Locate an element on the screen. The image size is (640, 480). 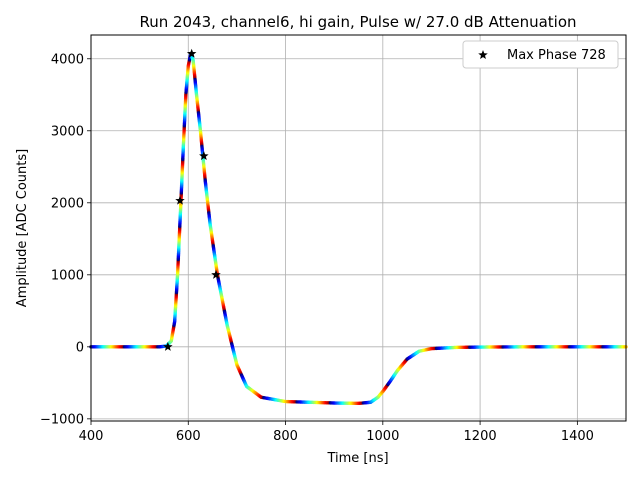
x-tick-label: 400 is located at coordinates (91, 436).